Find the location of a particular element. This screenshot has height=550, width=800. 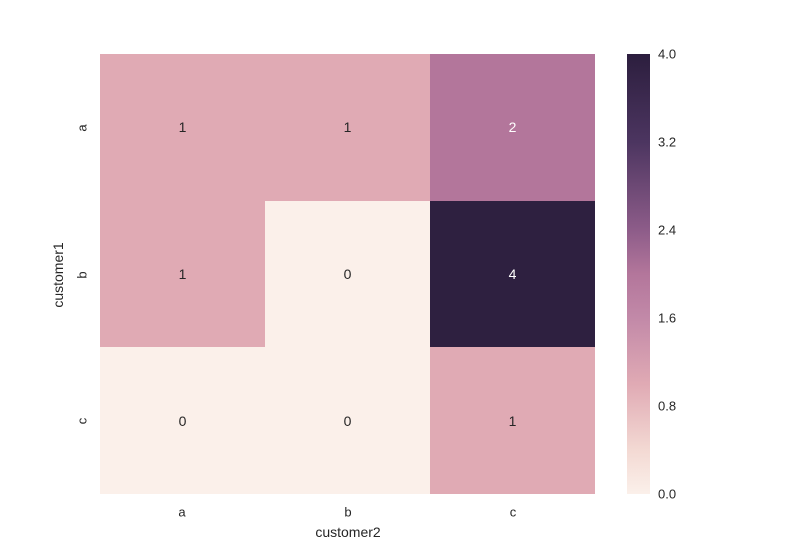

colorbar-gradient is located at coordinates (638, 274).